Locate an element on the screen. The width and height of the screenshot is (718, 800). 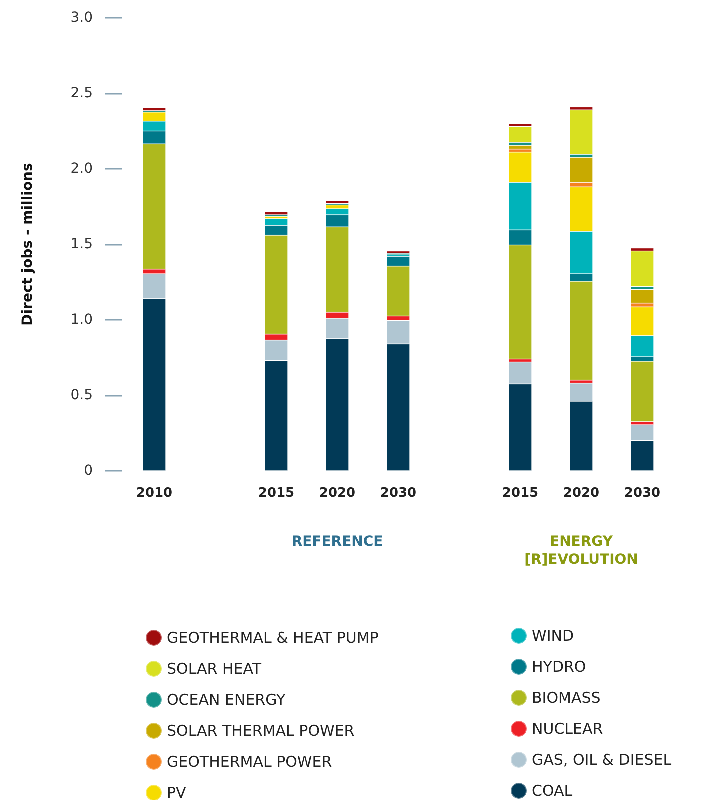
legend-label: SOLAR HEAT is located at coordinates (214, 669).